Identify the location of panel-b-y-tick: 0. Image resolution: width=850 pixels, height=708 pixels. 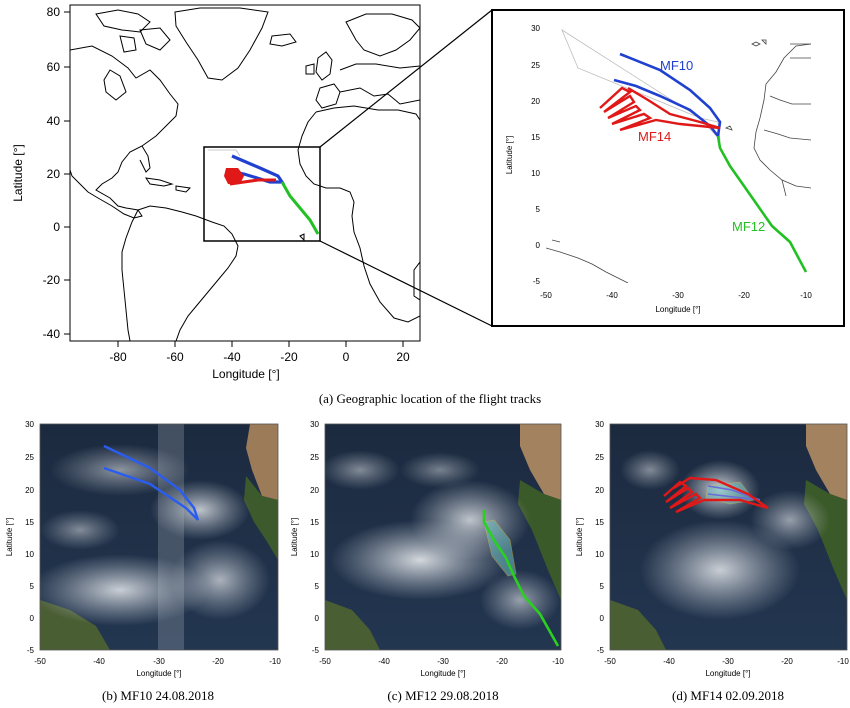
(32, 618).